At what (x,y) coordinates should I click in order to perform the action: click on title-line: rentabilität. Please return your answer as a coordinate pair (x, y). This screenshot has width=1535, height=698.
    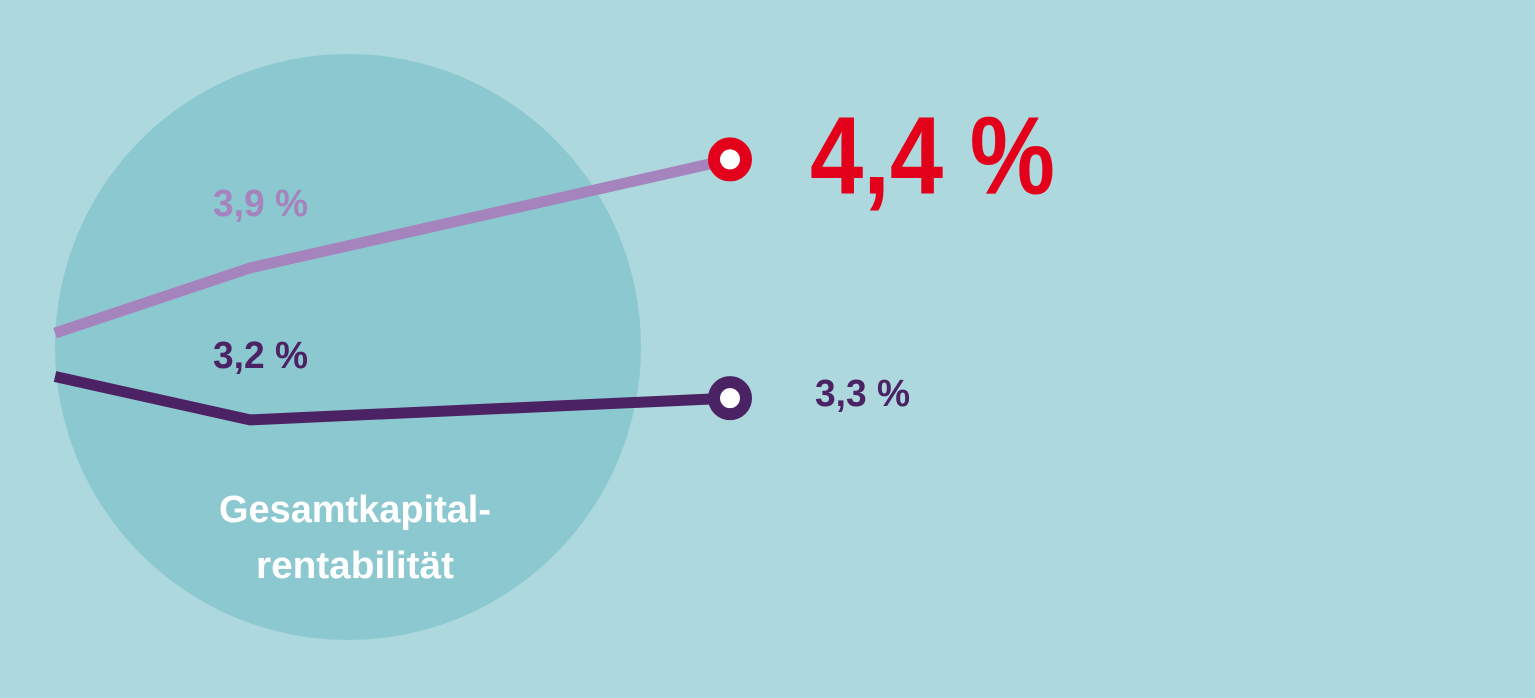
    Looking at the image, I should click on (355, 566).